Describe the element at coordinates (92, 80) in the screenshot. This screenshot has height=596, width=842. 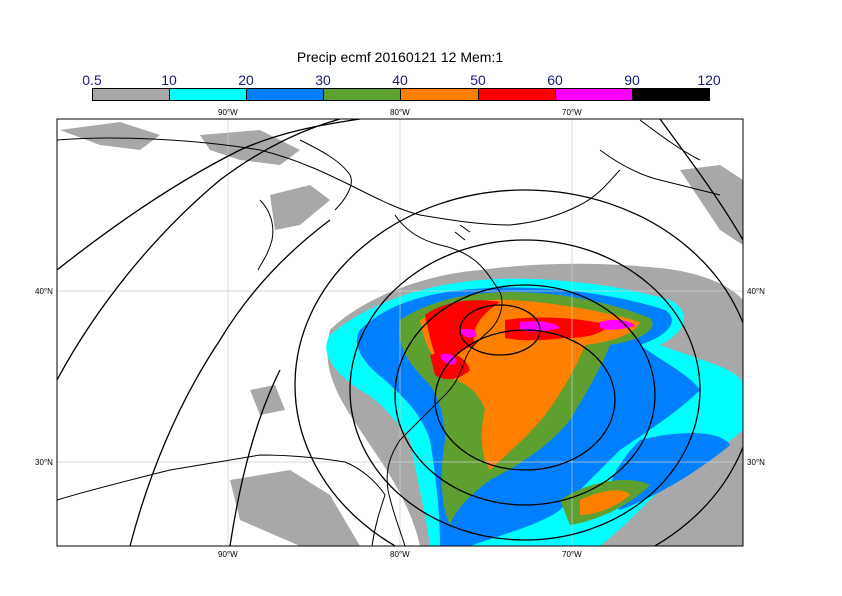
I see `colorbar-label-0: 0.5` at that location.